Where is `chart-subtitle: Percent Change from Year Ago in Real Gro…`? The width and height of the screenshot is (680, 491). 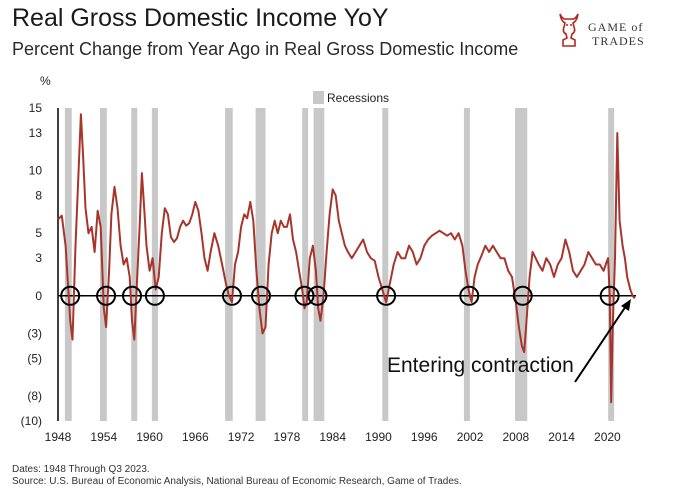 chart-subtitle: Percent Change from Year Ago in Real Gro… is located at coordinates (265, 49).